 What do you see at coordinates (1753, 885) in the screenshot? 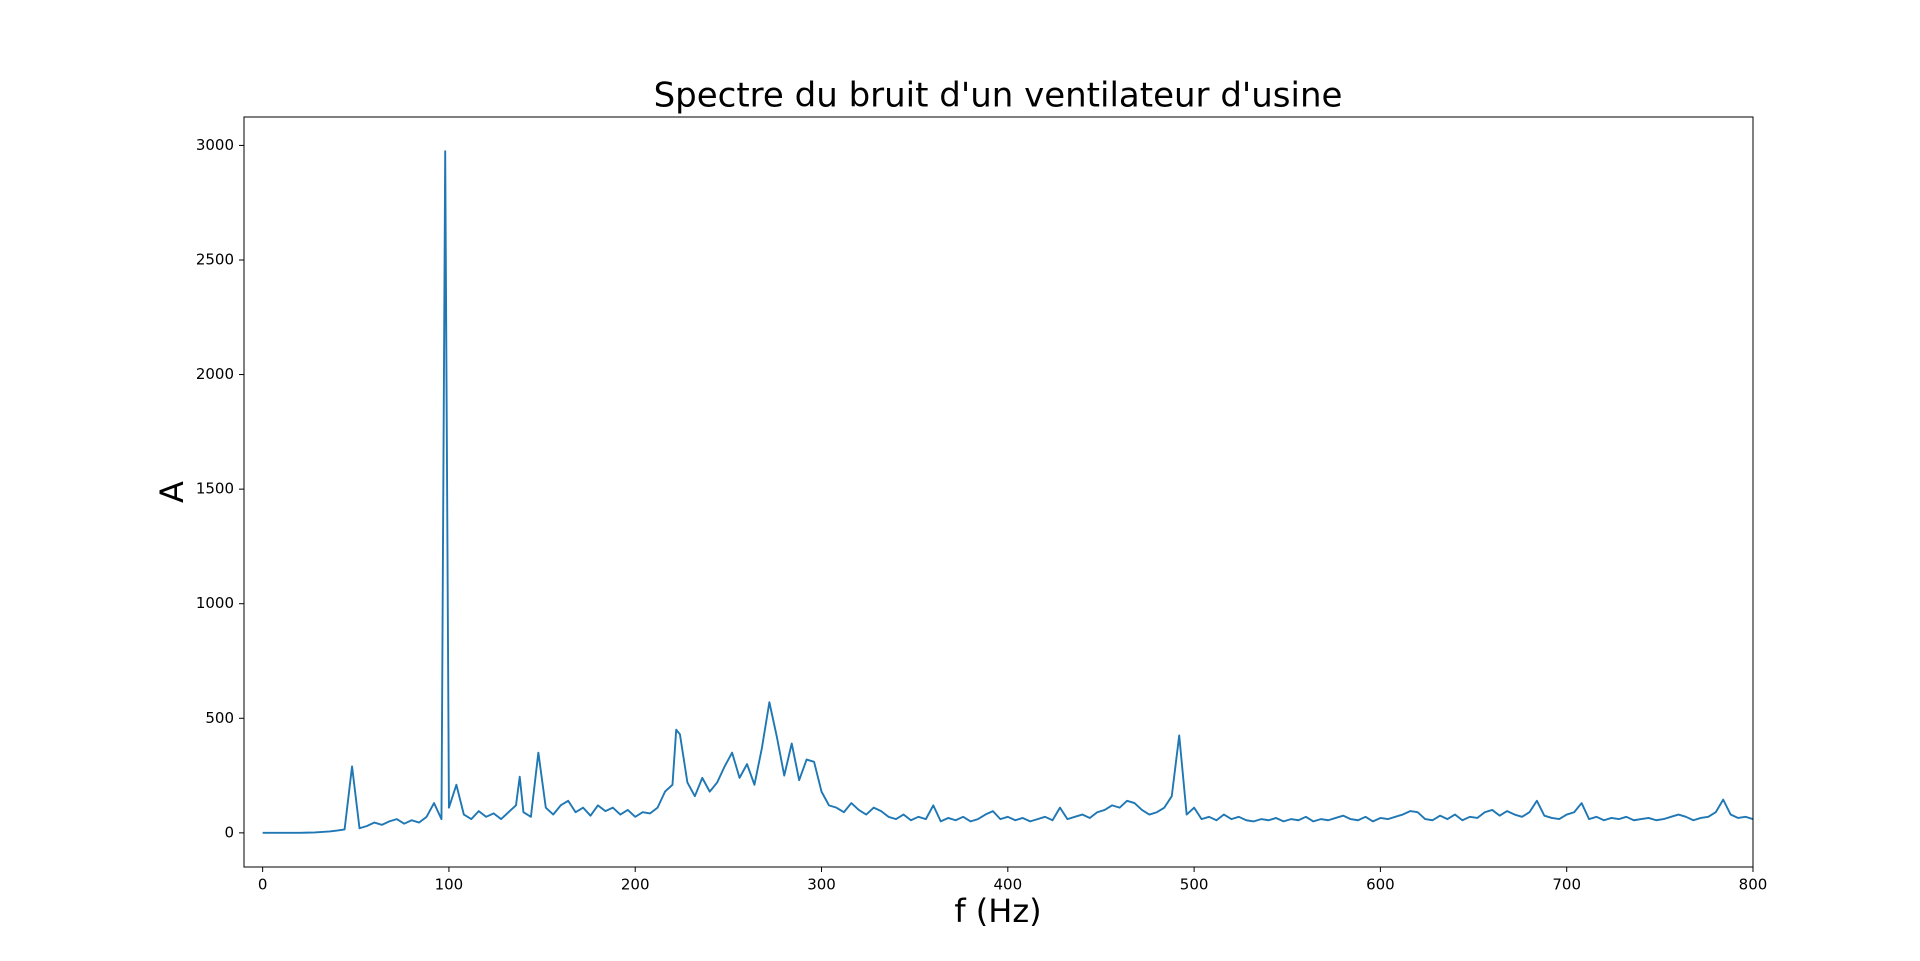
I see `x-tick-label: 800` at bounding box center [1753, 885].